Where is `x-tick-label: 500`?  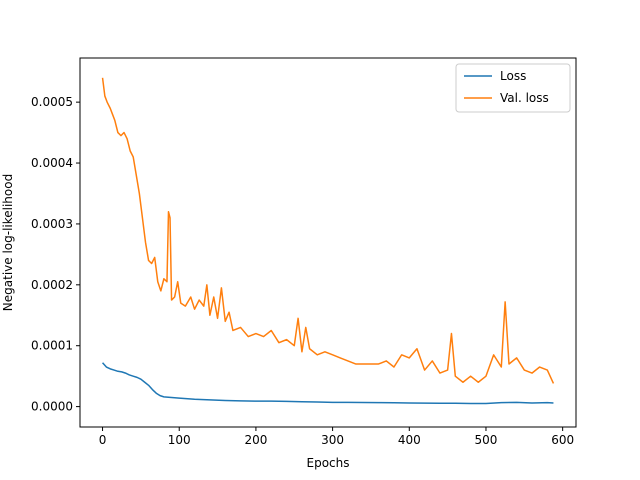 x-tick-label: 500 is located at coordinates (486, 440).